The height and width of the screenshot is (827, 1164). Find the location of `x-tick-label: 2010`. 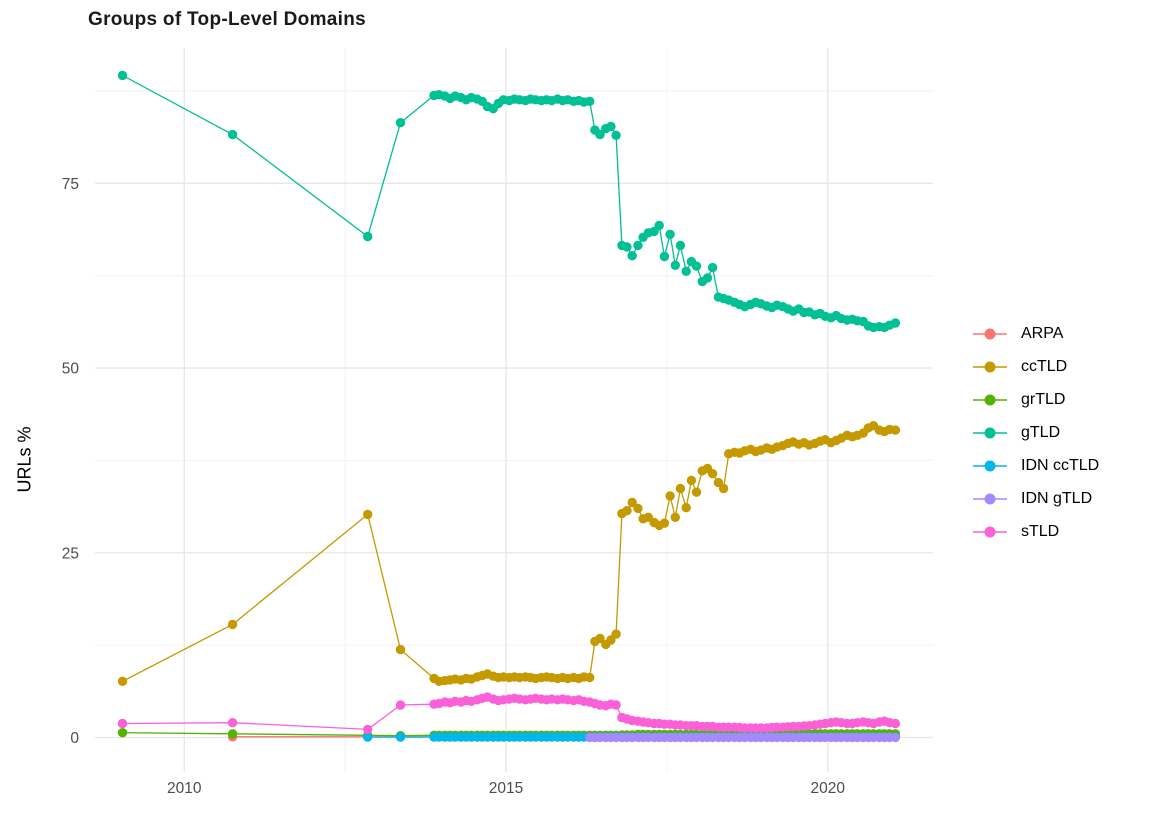

x-tick-label: 2010 is located at coordinates (184, 788).